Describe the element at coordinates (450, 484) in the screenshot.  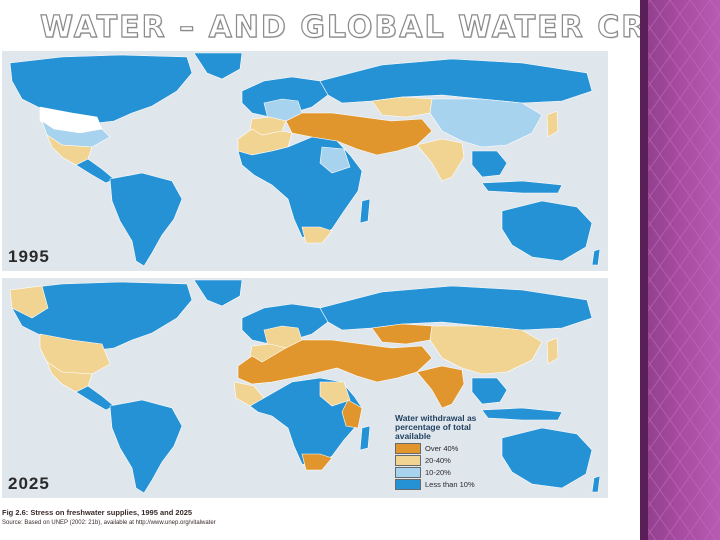
I see `legend-label: Less than 10%` at that location.